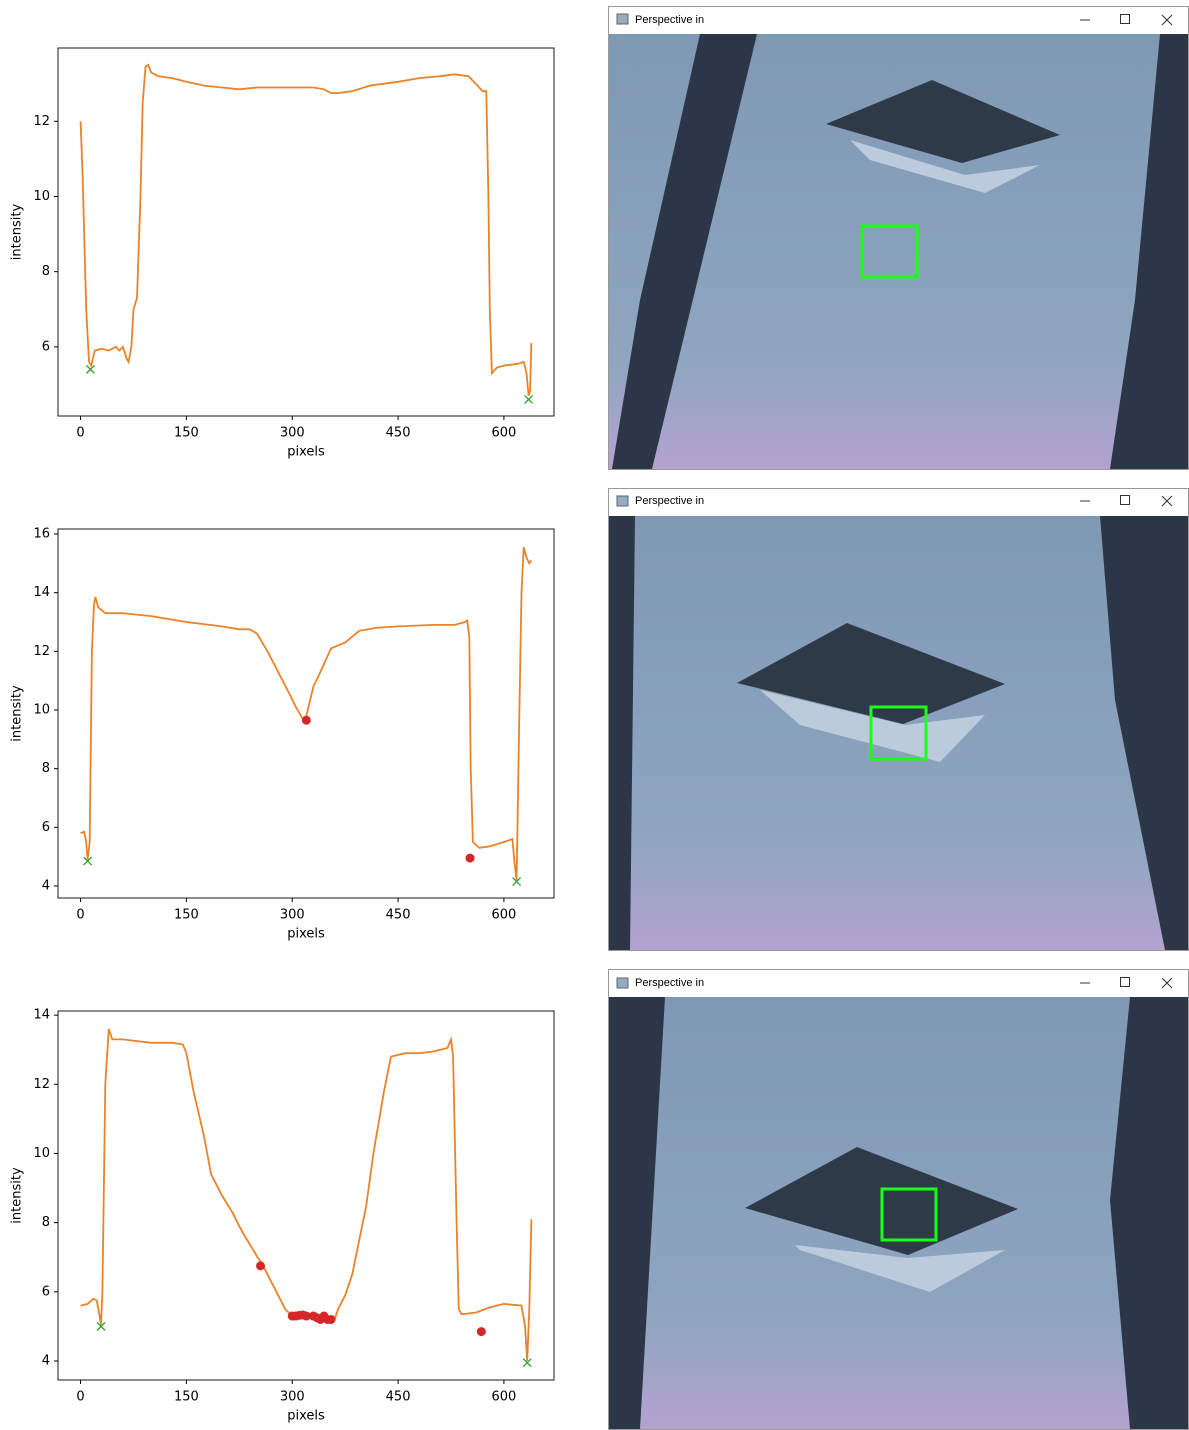 This screenshot has height=1430, width=1189. Describe the element at coordinates (41, 533) in the screenshot. I see `y-tick-label: 16` at that location.